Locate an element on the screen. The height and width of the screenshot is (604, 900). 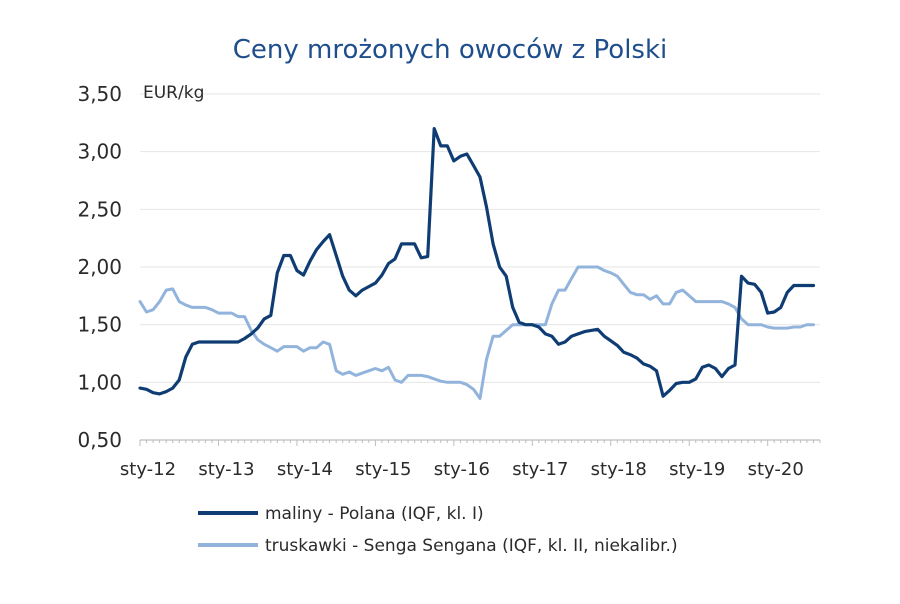
y-tick-label: 1,50 is located at coordinates (99, 325).